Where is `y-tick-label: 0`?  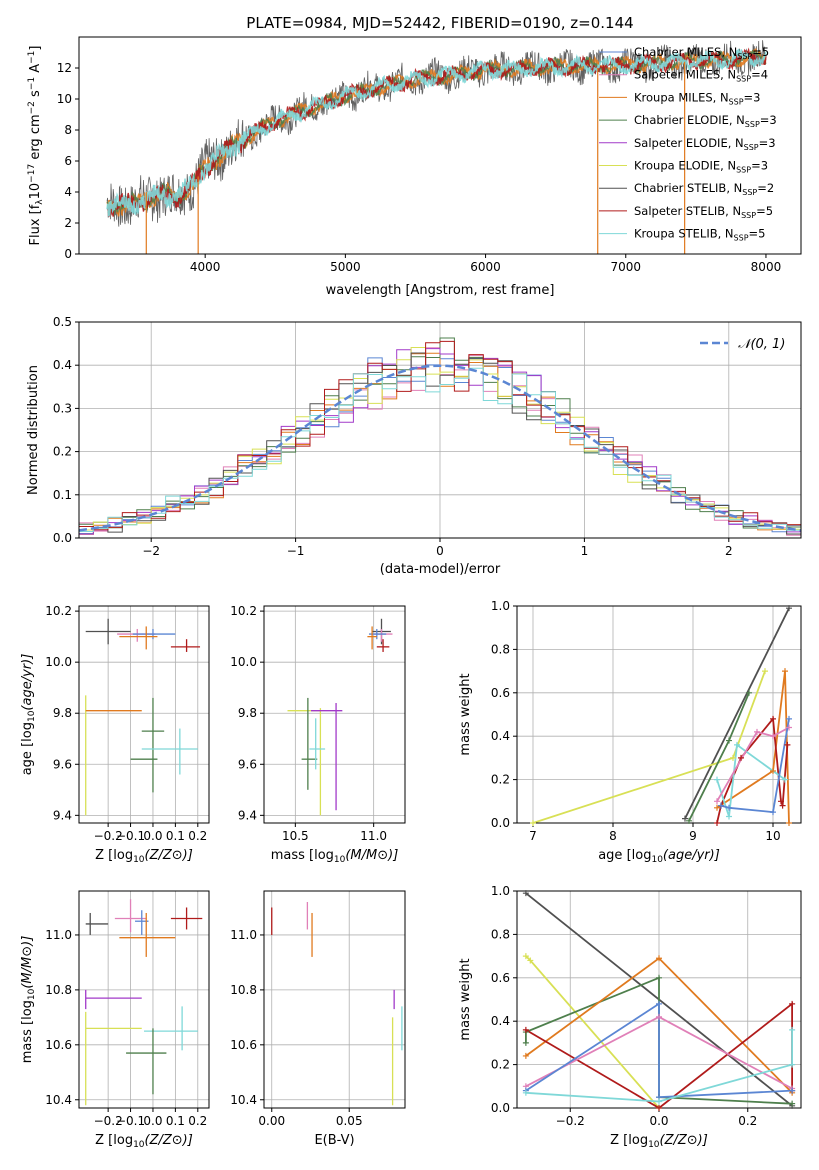
y-tick-label: 0 is located at coordinates (68, 254).